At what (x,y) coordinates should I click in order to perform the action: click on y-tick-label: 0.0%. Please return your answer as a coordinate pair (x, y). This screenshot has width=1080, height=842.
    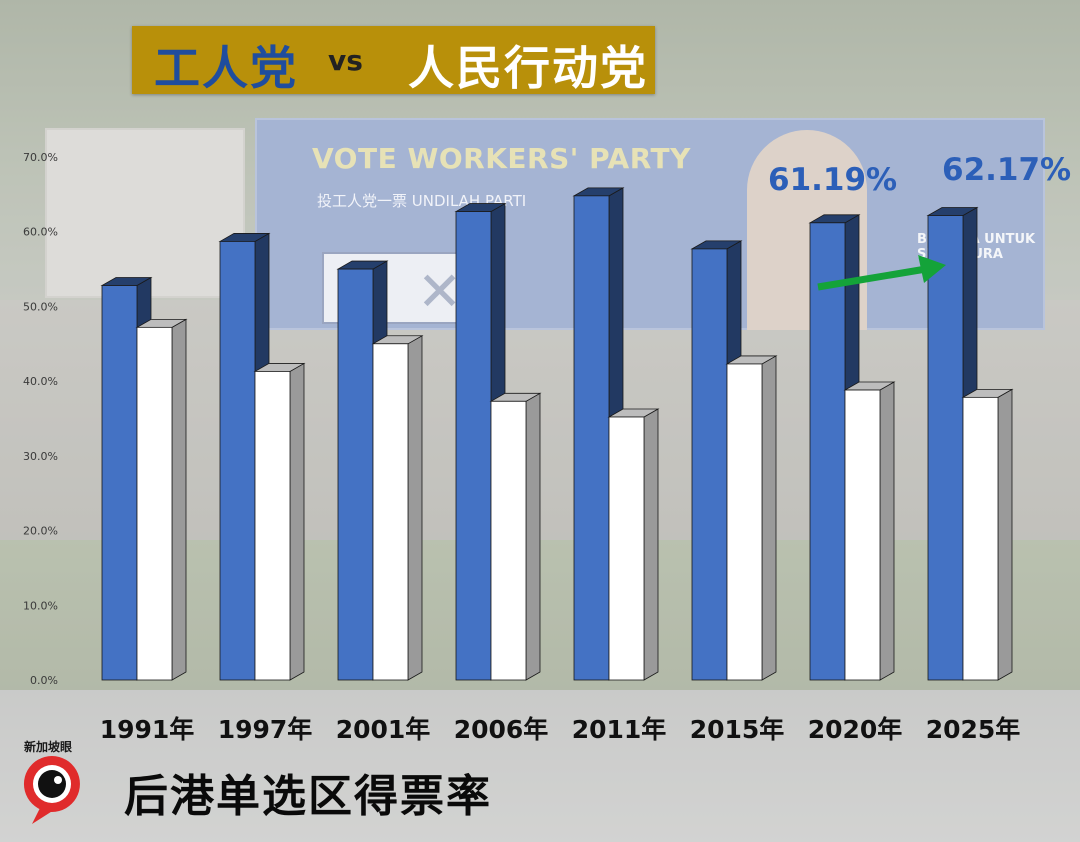
    Looking at the image, I should click on (44, 680).